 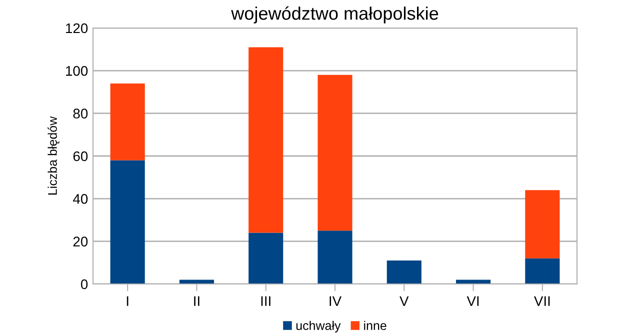 What do you see at coordinates (472, 301) in the screenshot?
I see `x-tick-label: VI` at bounding box center [472, 301].